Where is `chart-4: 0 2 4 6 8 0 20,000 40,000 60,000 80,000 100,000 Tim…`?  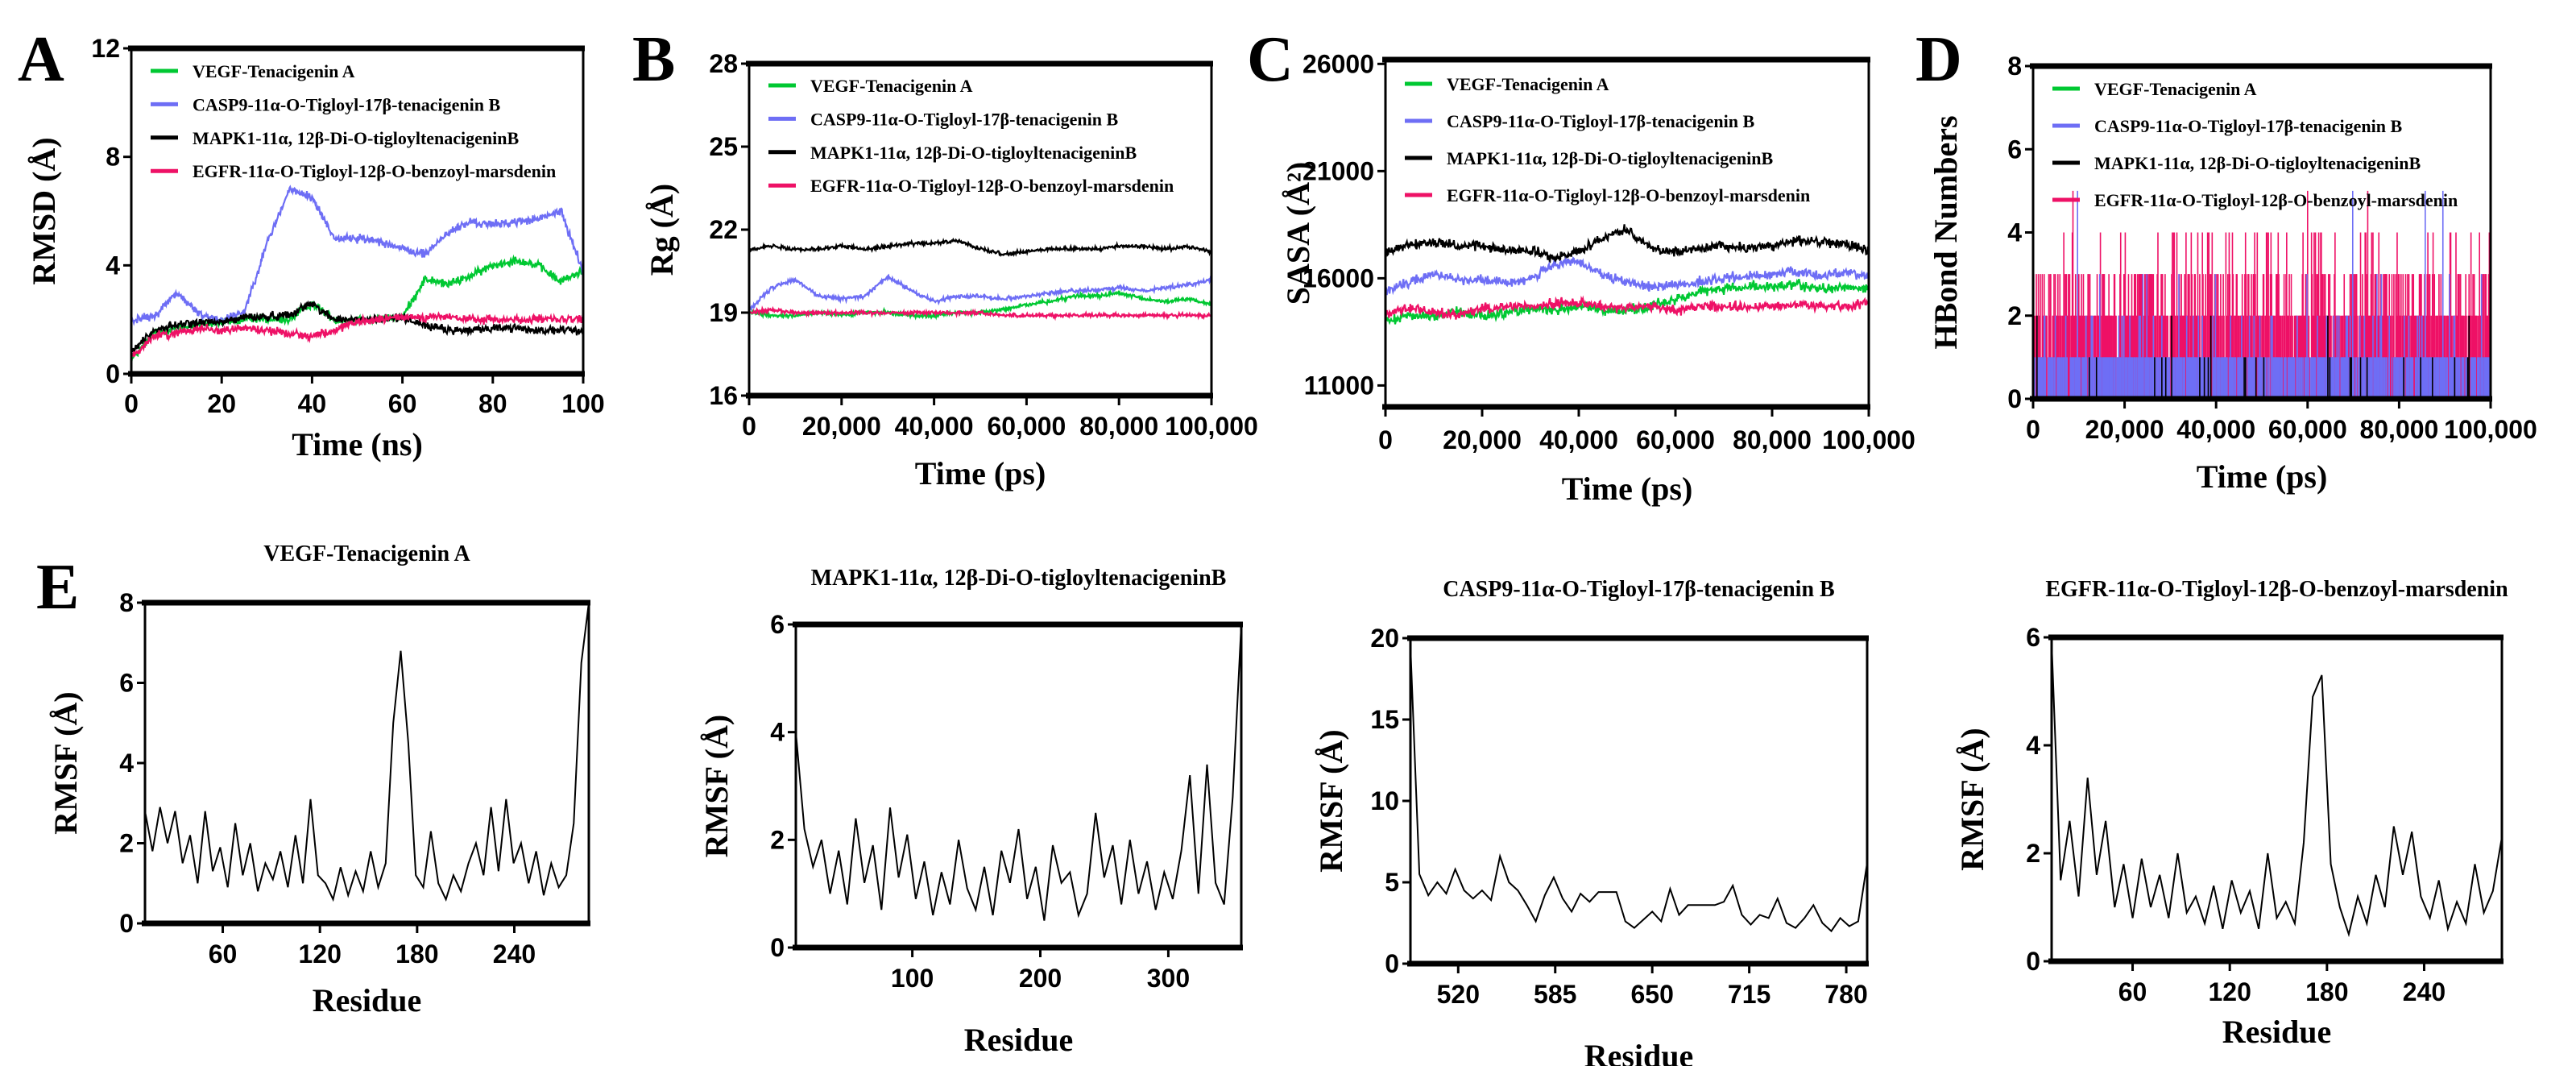 chart-4: 0 2 4 6 8 0 20,000 40,000 60,000 80,000 100,000 Tim… is located at coordinates (2232, 273).